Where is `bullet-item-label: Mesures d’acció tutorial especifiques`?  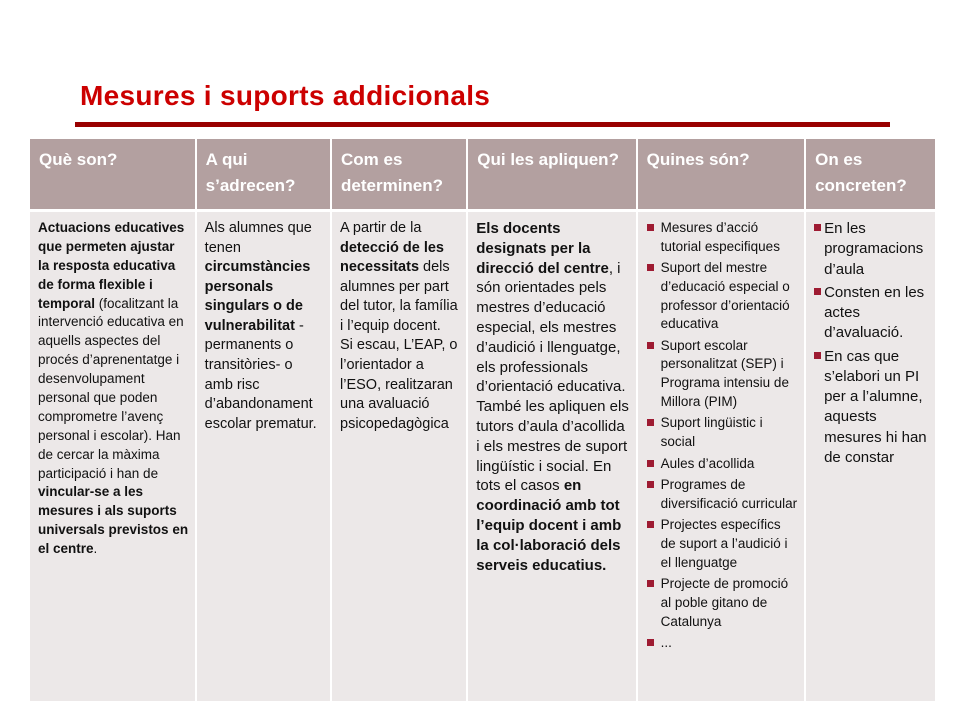
bullet-item-label: Mesures d’acció tutorial especifiques is located at coordinates (720, 237).